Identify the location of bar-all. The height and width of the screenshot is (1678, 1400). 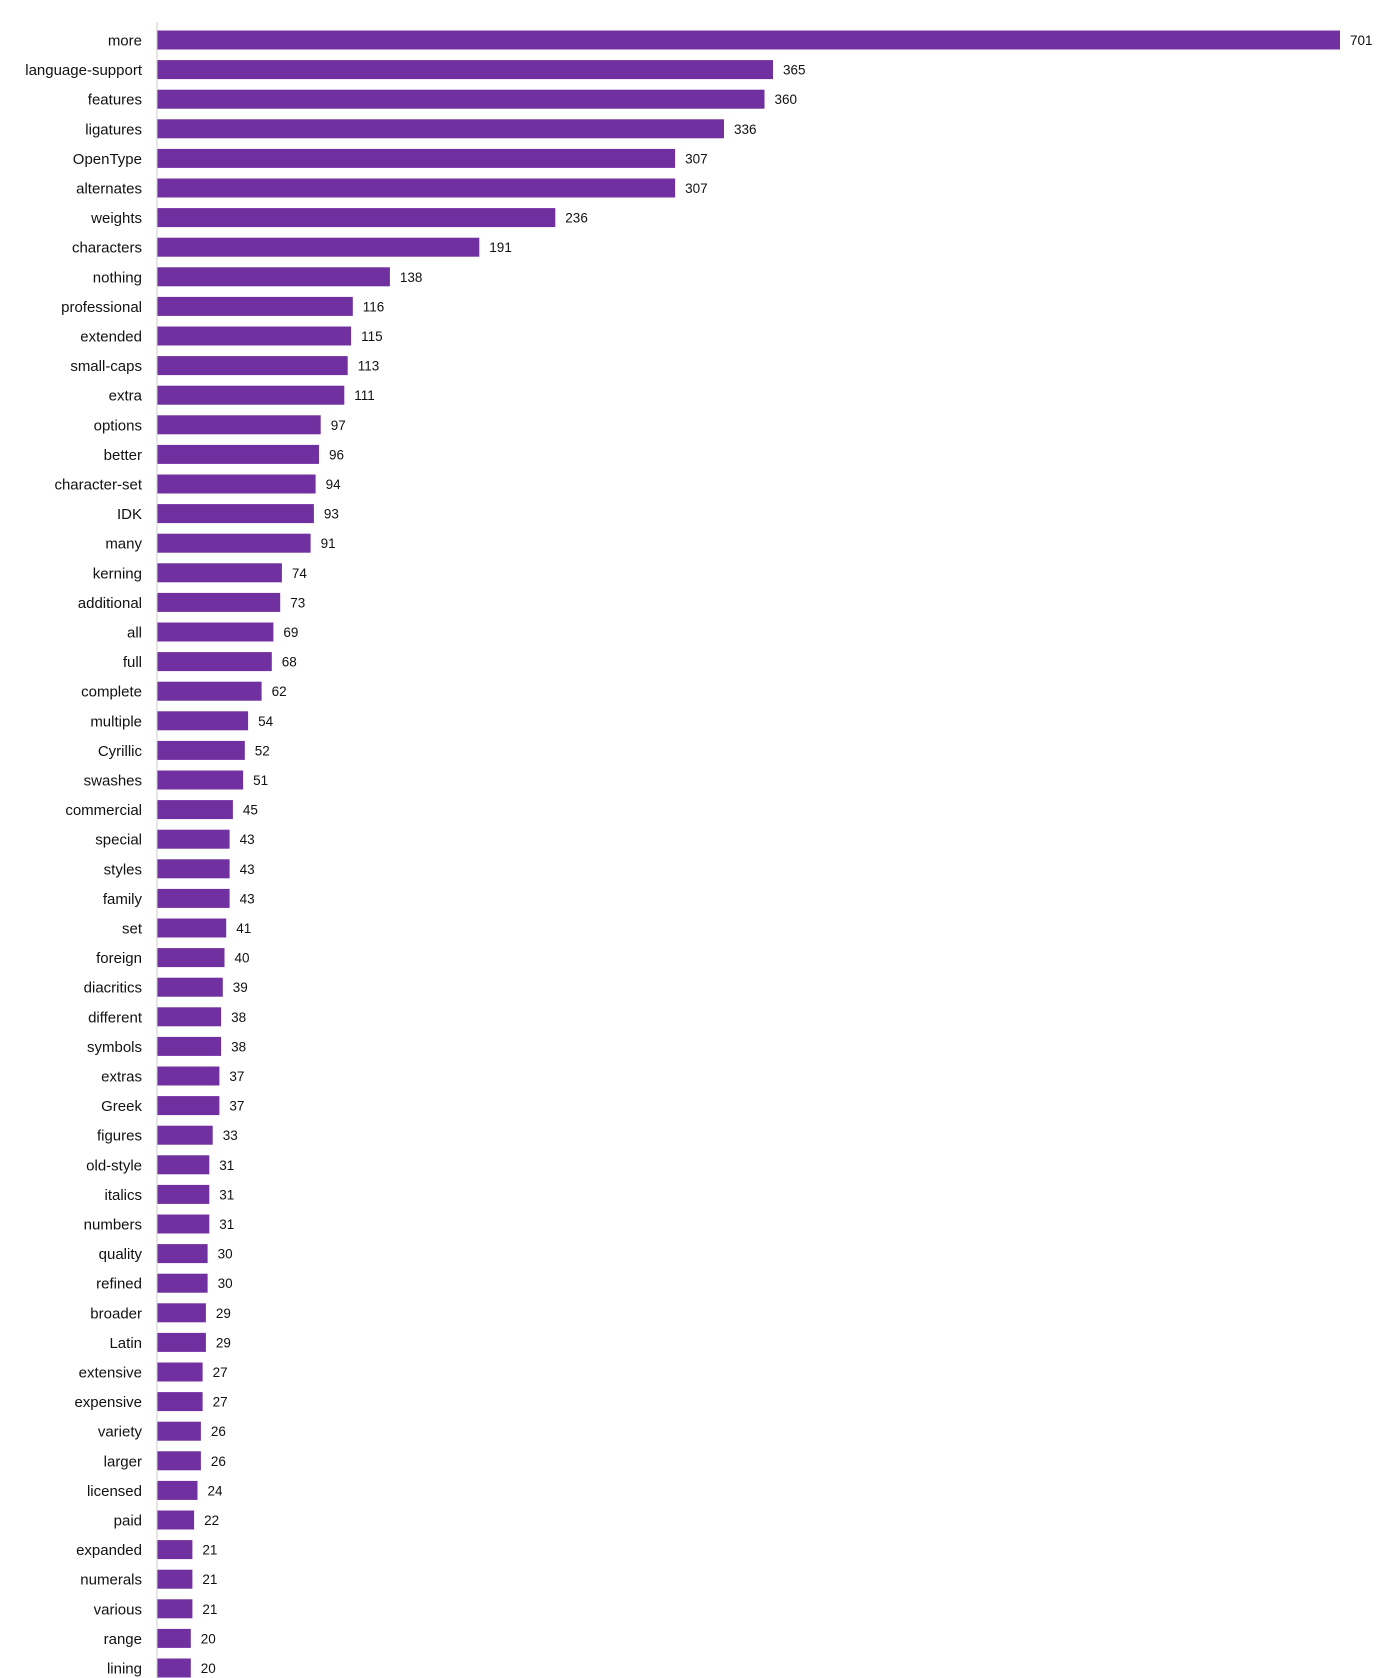
(215, 632).